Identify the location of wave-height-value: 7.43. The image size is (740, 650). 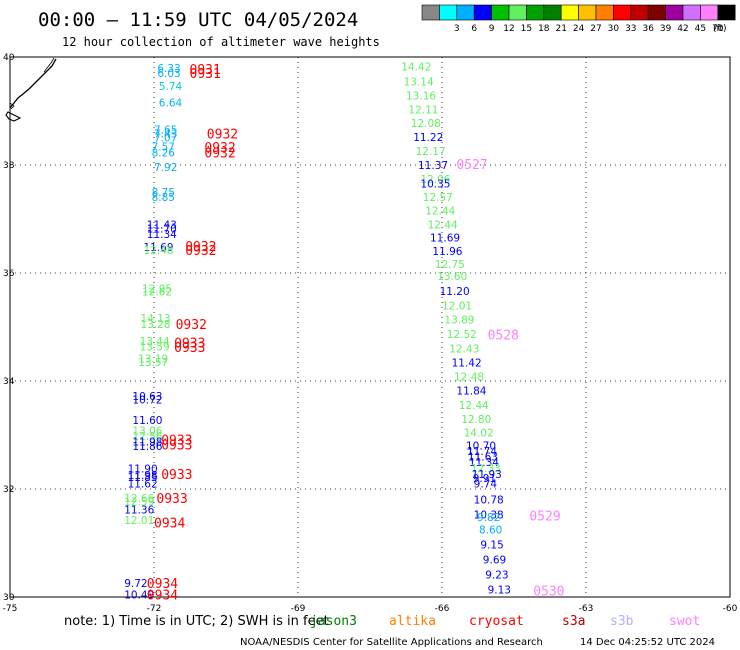
(165, 135).